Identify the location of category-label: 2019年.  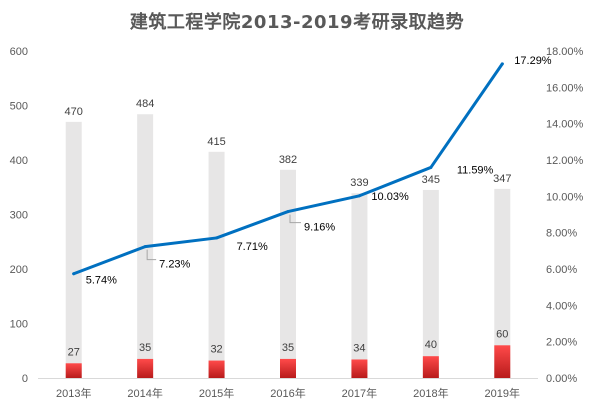
(502, 393).